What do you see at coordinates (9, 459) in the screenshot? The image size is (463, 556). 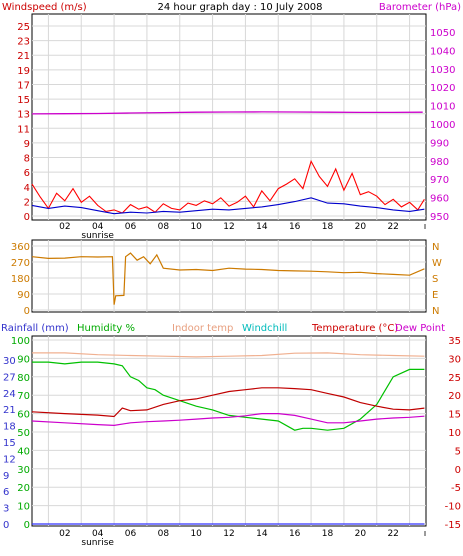 I see `rainfall-tick-label: 12` at bounding box center [9, 459].